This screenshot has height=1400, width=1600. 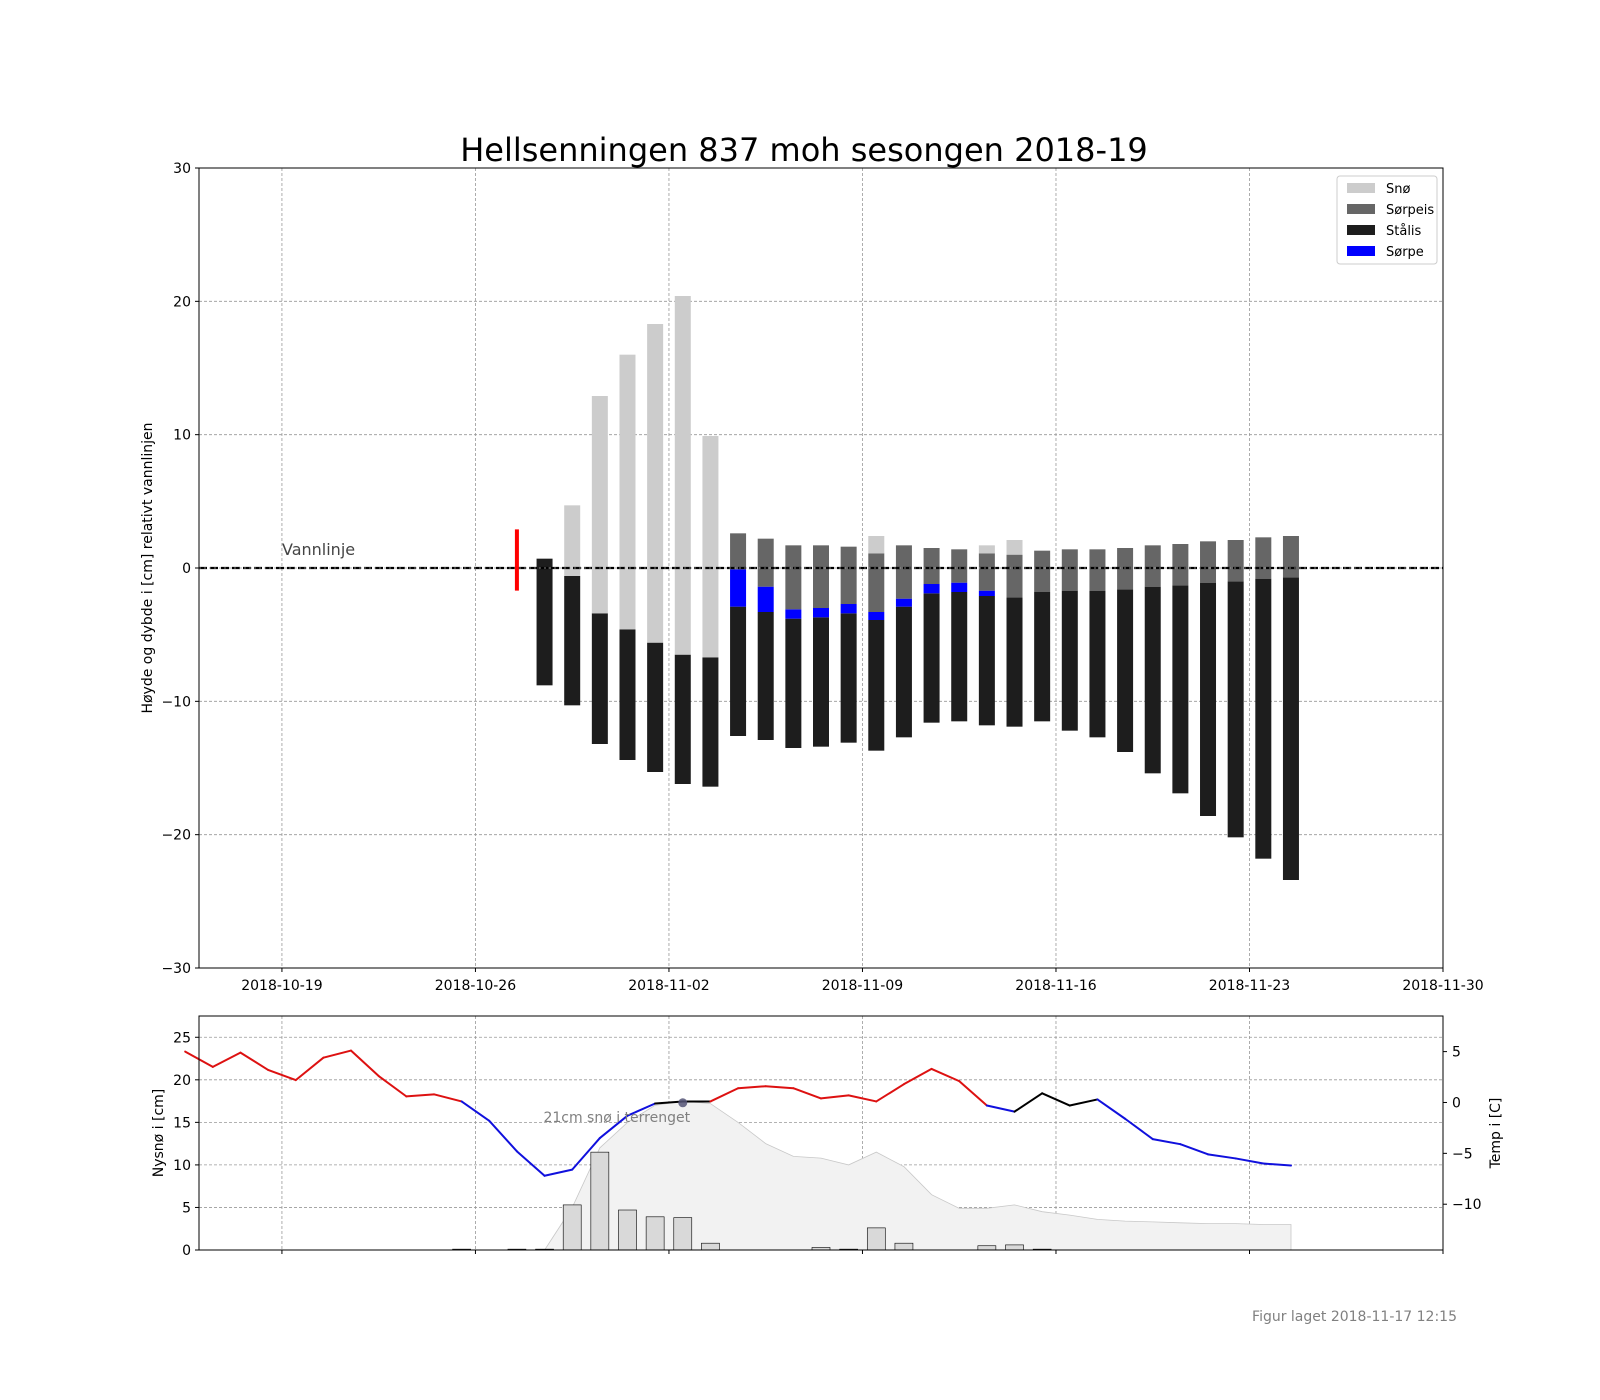 What do you see at coordinates (683, 1103) in the screenshot?
I see `terrain-snow-marker` at bounding box center [683, 1103].